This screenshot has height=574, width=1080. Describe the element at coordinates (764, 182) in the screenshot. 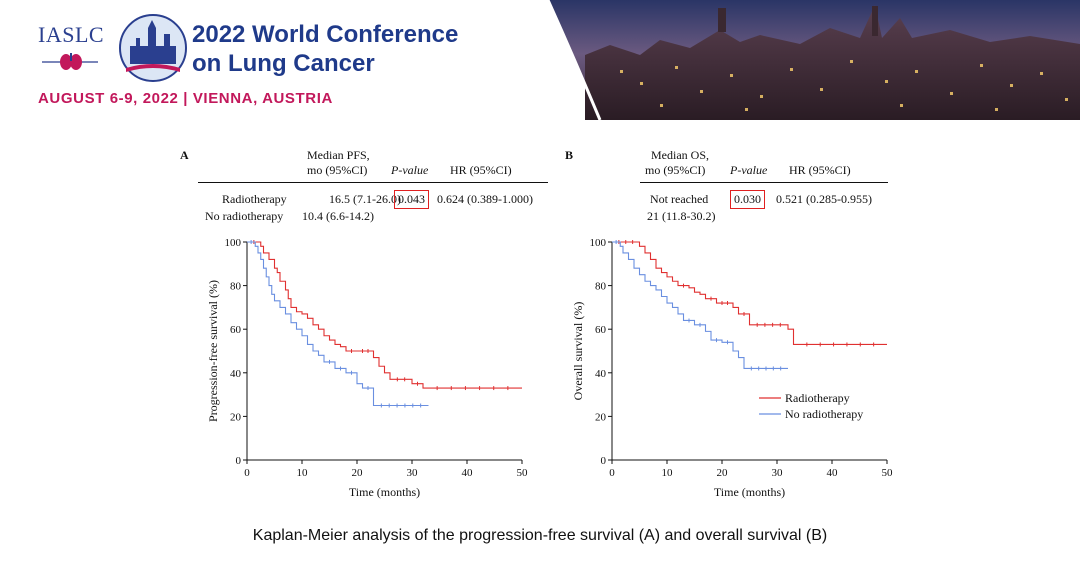

I see `panel-b-header-rule` at that location.